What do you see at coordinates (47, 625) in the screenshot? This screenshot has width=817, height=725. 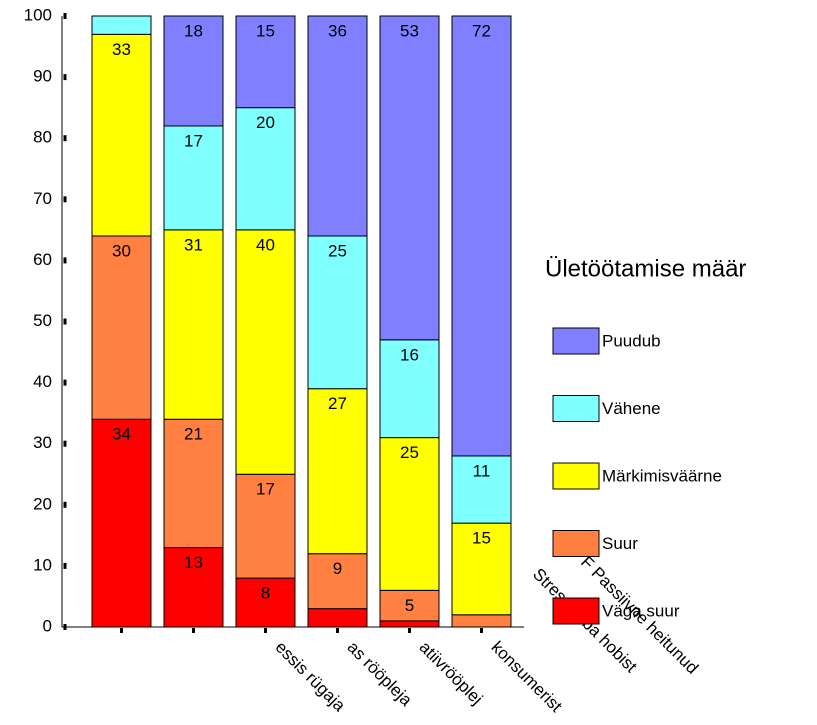 I see `y-tick-label: 0` at bounding box center [47, 625].